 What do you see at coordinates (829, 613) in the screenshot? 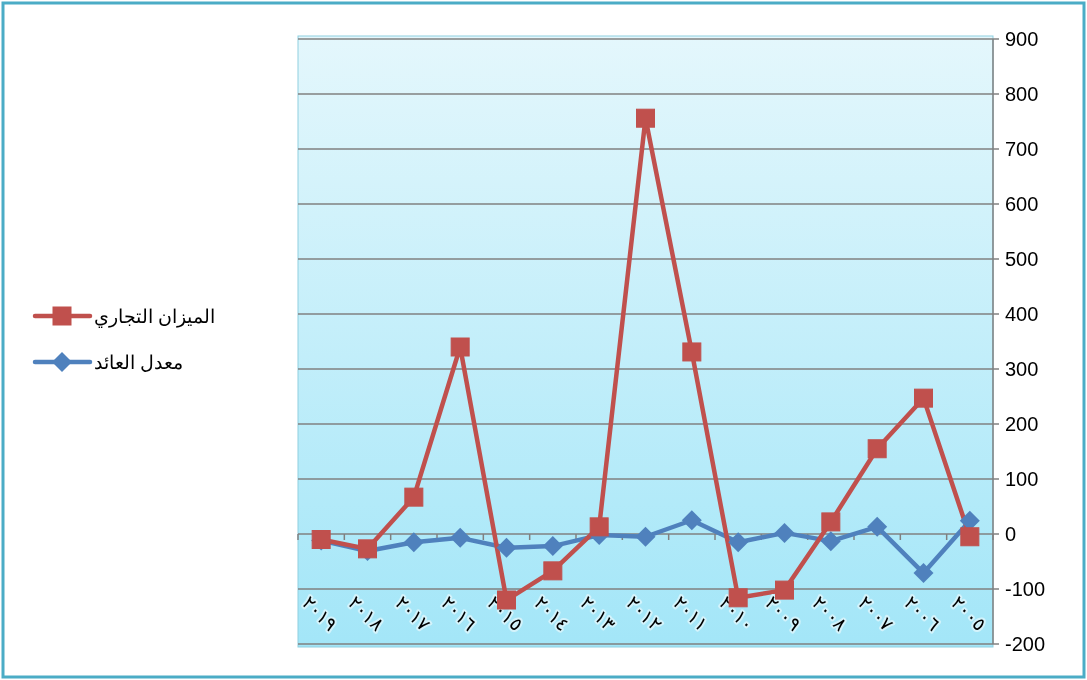
I see `x-tick-label: ٢٠٠٨` at bounding box center [829, 613].